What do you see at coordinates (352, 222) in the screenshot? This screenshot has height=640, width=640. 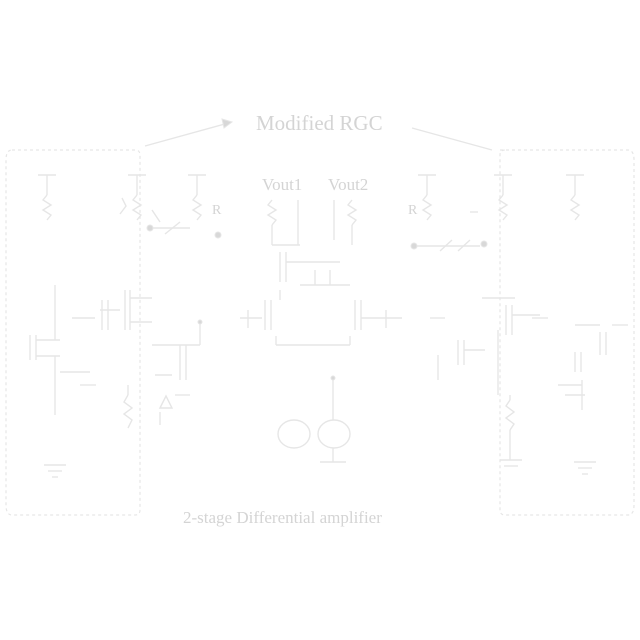 I see `center-resistor-right` at bounding box center [352, 222].